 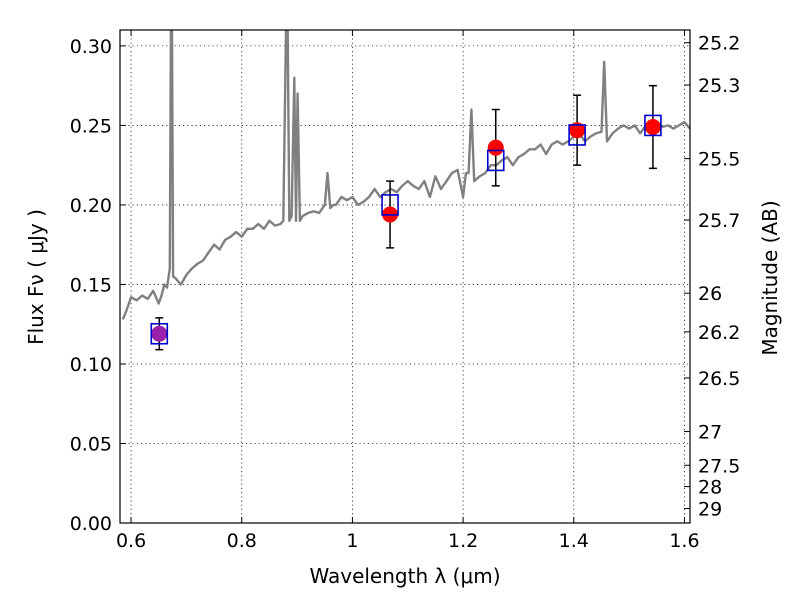 I want to click on y-tick-label: 0.30, so click(x=91, y=47).